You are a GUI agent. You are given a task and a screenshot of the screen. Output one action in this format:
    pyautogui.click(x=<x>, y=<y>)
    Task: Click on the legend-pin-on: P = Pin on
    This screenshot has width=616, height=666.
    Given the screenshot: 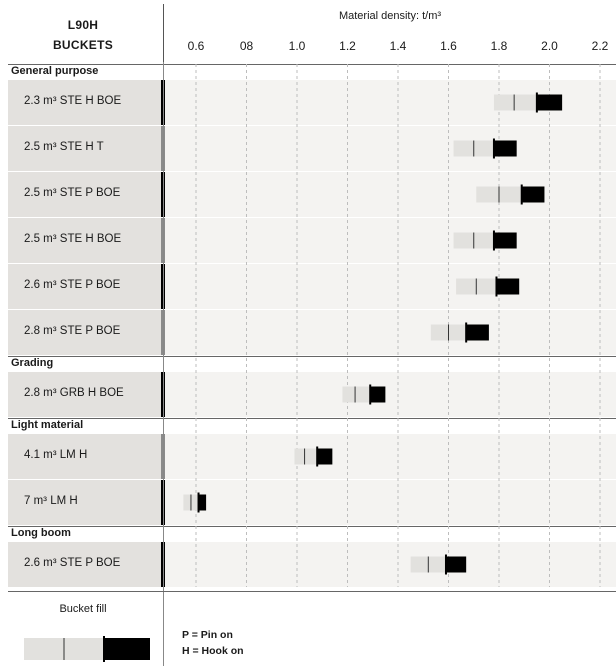 What is the action you would take?
    pyautogui.click(x=207, y=635)
    